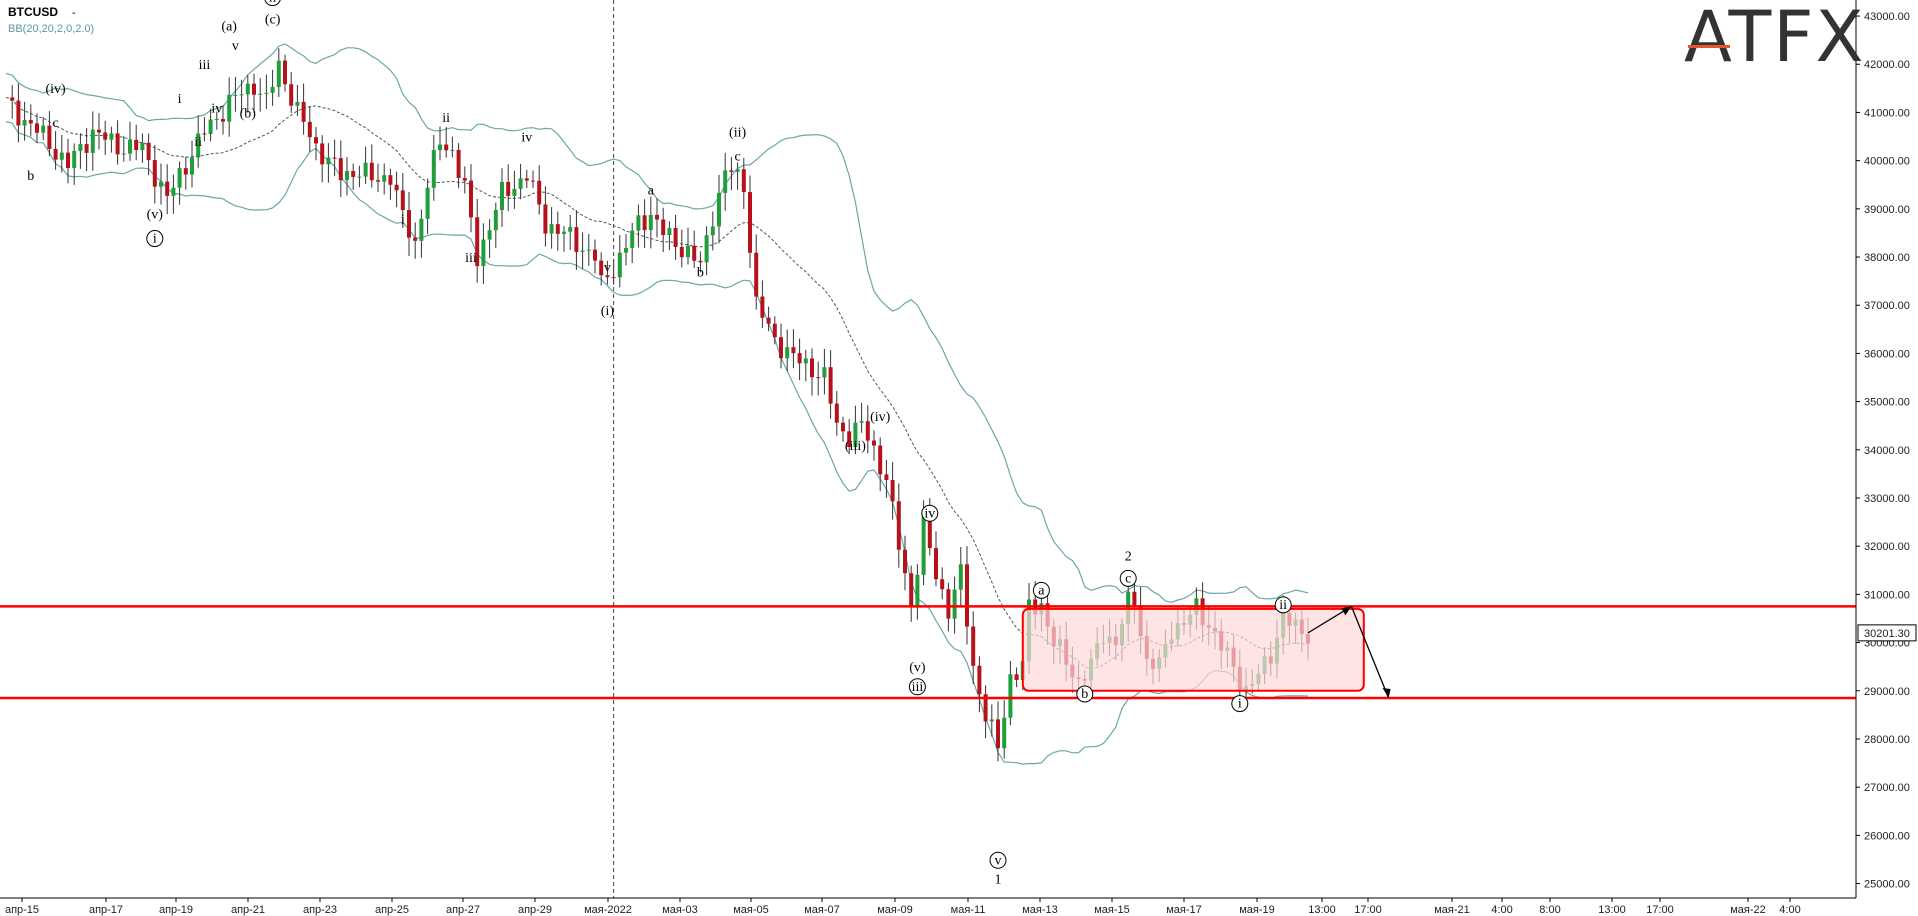 The height and width of the screenshot is (916, 1918). I want to click on symbol-title: BTCUSD, so click(33, 12).